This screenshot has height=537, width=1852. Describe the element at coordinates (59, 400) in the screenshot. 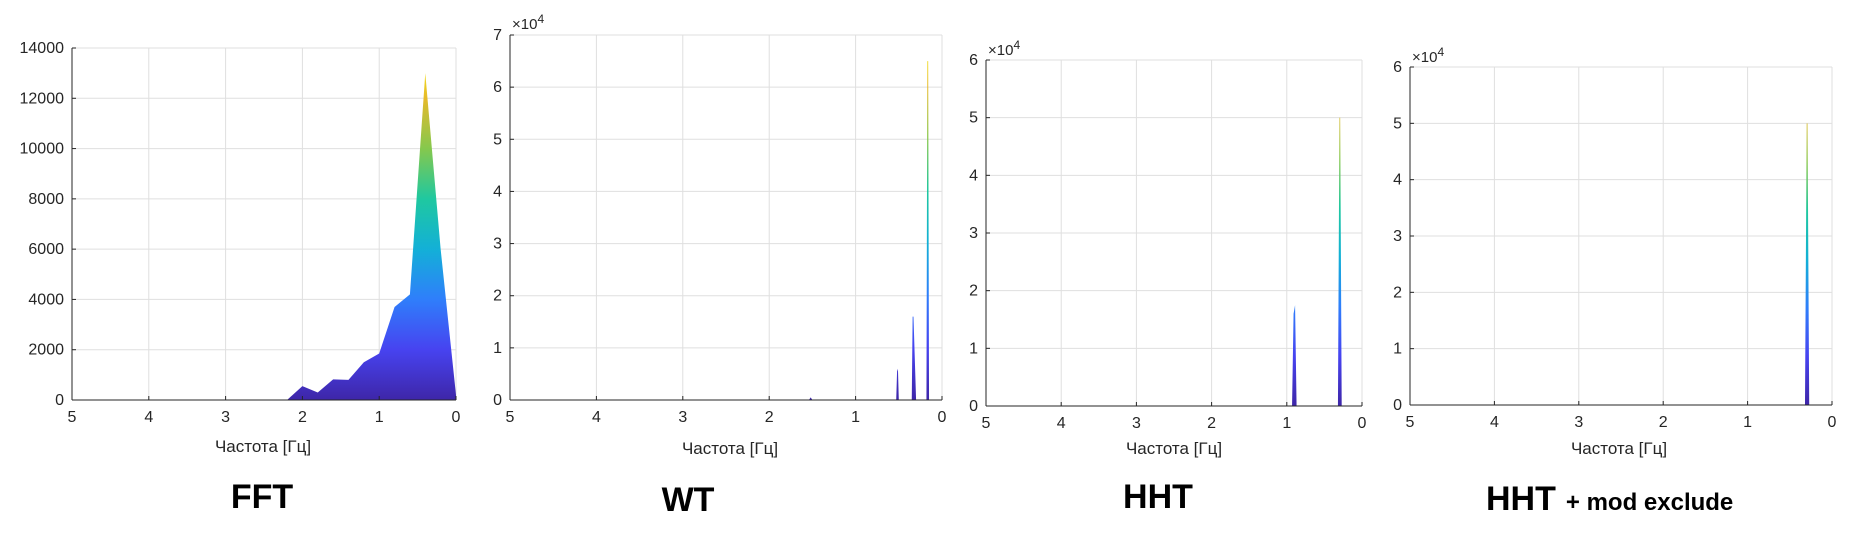

I see `fft-y-tick-label: 0` at that location.